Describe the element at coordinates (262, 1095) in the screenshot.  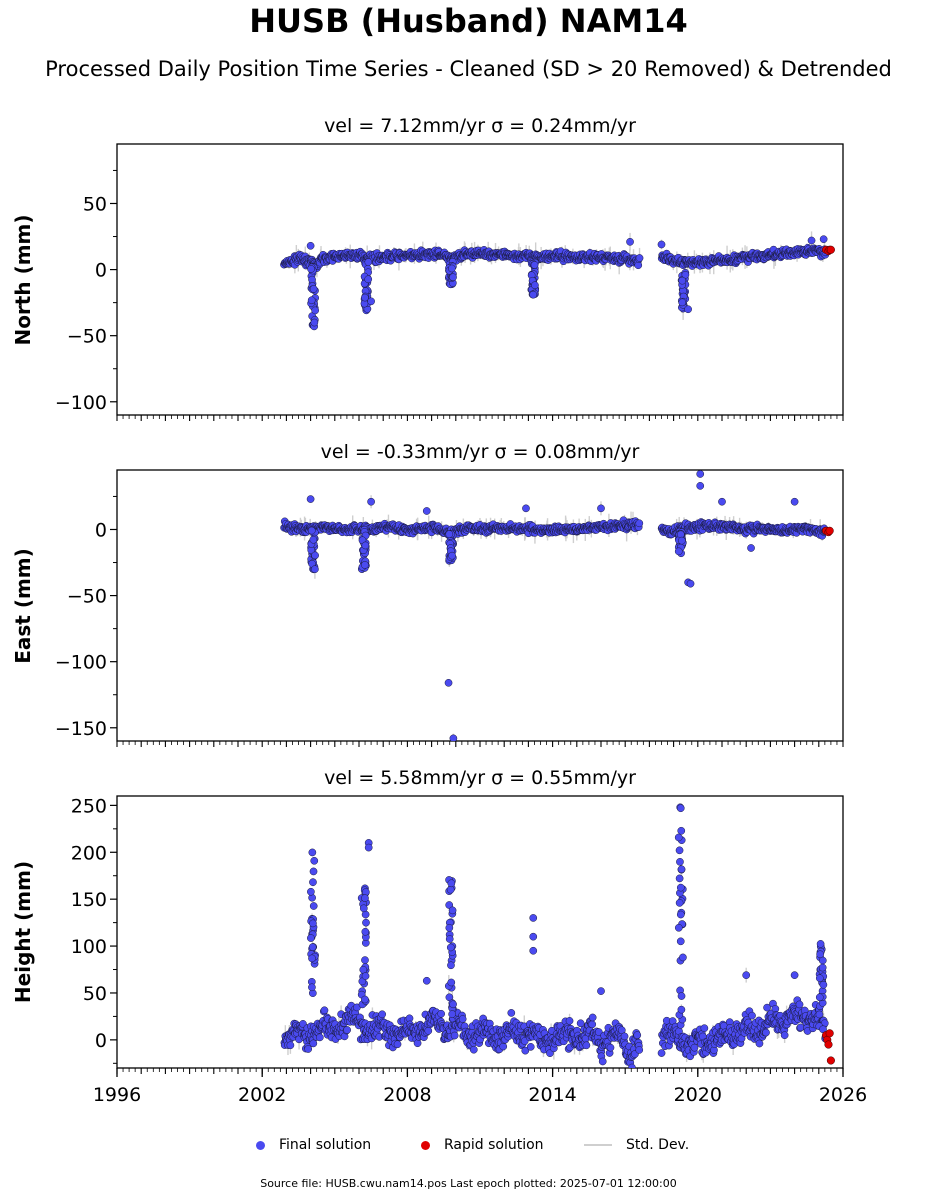
I see `xtick-label: 2002` at that location.